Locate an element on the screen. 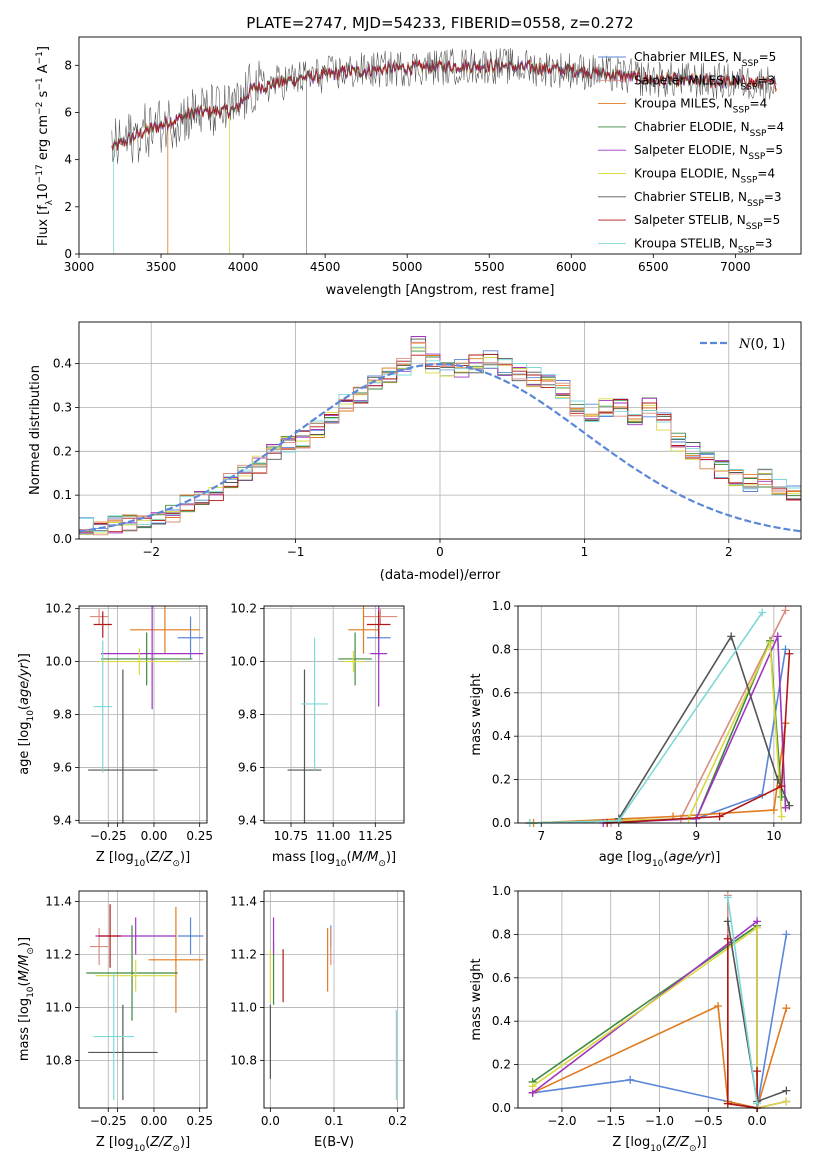 This screenshot has width=819, height=1170. y-tick-label: 9.4 is located at coordinates (247, 820).